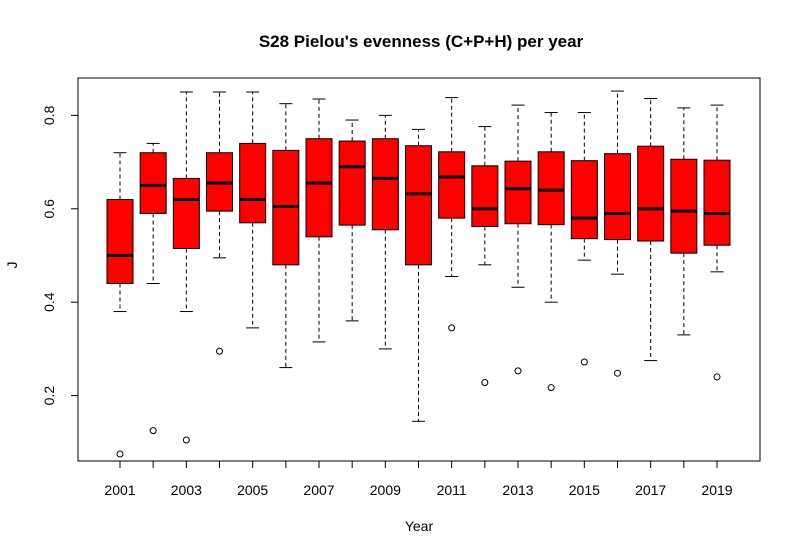 The image size is (800, 557). Describe the element at coordinates (385, 490) in the screenshot. I see `x-tick-label: 2009` at that location.